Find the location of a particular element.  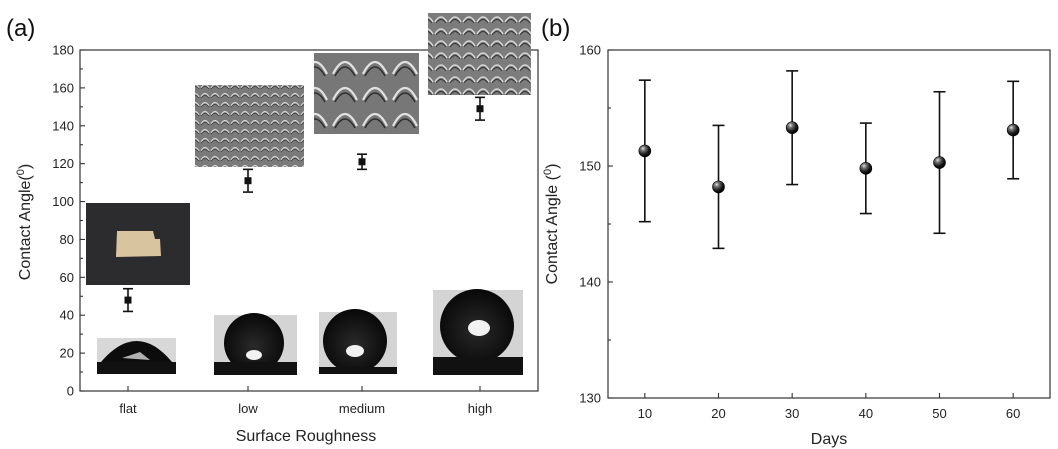

droplet-low-inset is located at coordinates (255, 344).